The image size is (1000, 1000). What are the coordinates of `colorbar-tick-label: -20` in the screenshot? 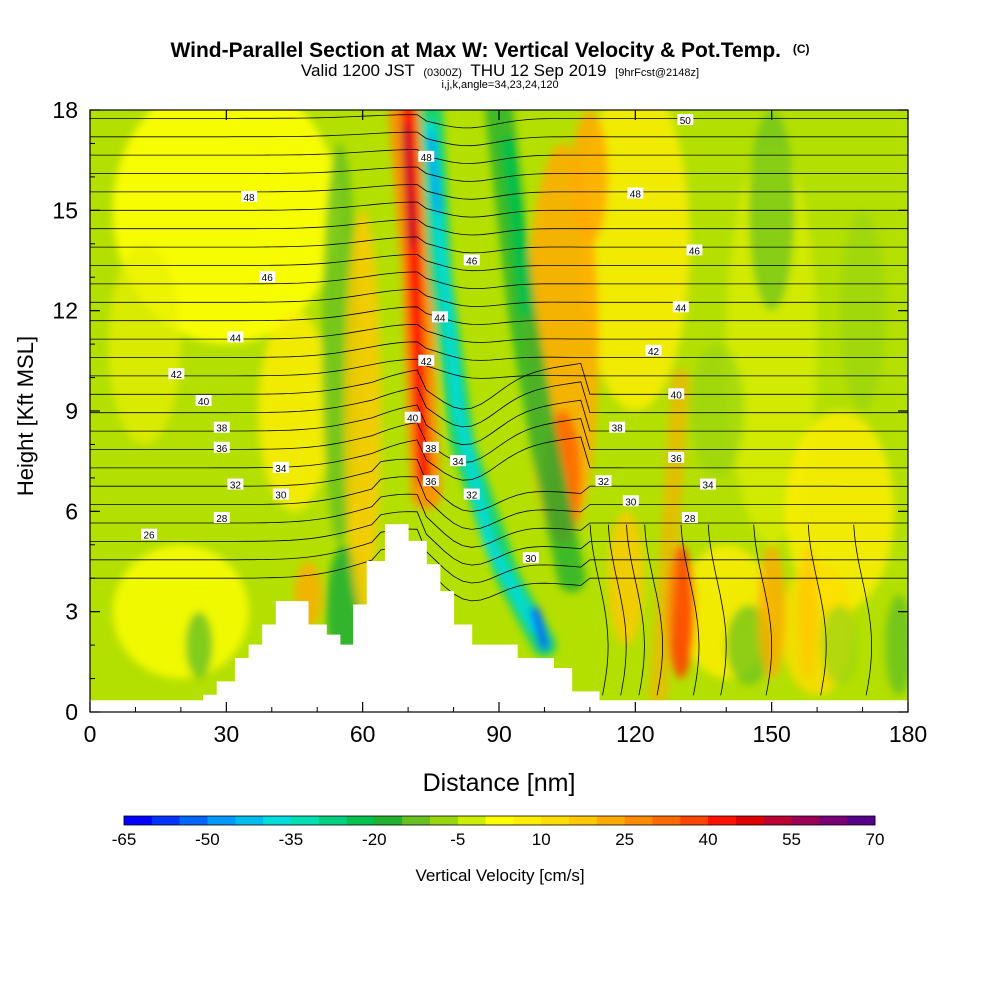 It's located at (374, 839).